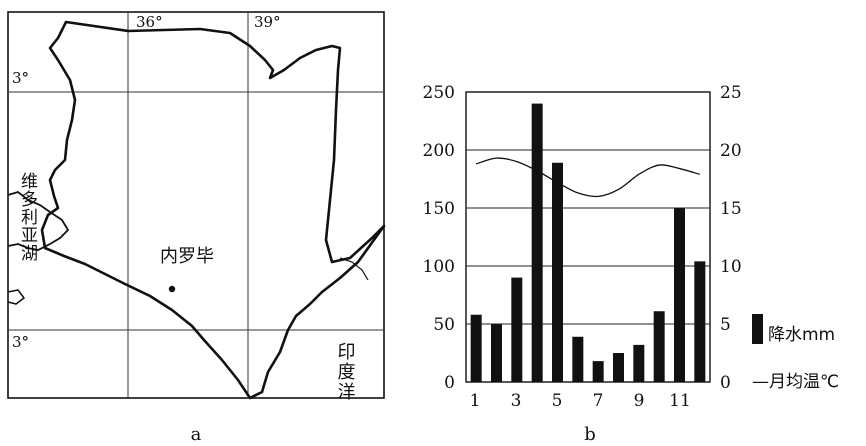  What do you see at coordinates (801, 335) in the screenshot?
I see `precip-legend-label: 降水mm` at bounding box center [801, 335].